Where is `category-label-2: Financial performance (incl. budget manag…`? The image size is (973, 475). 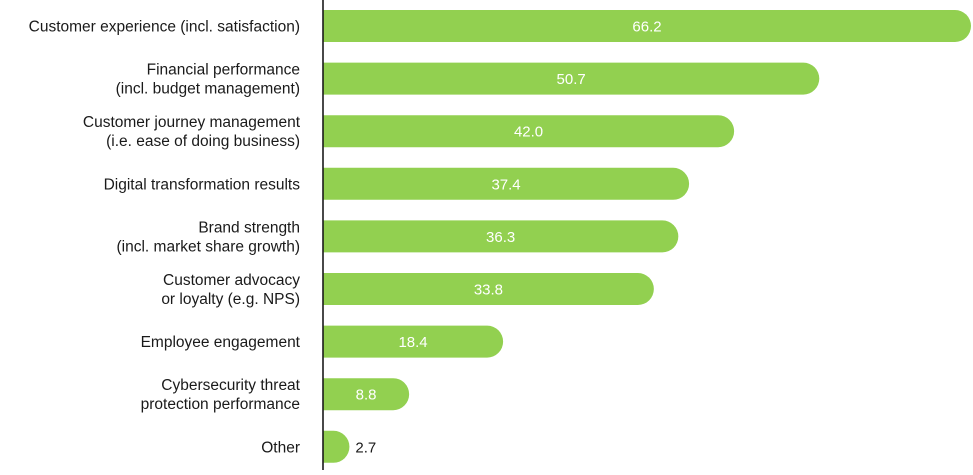
category-label-2: Financial performance (incl. budget manag… is located at coordinates (208, 80).